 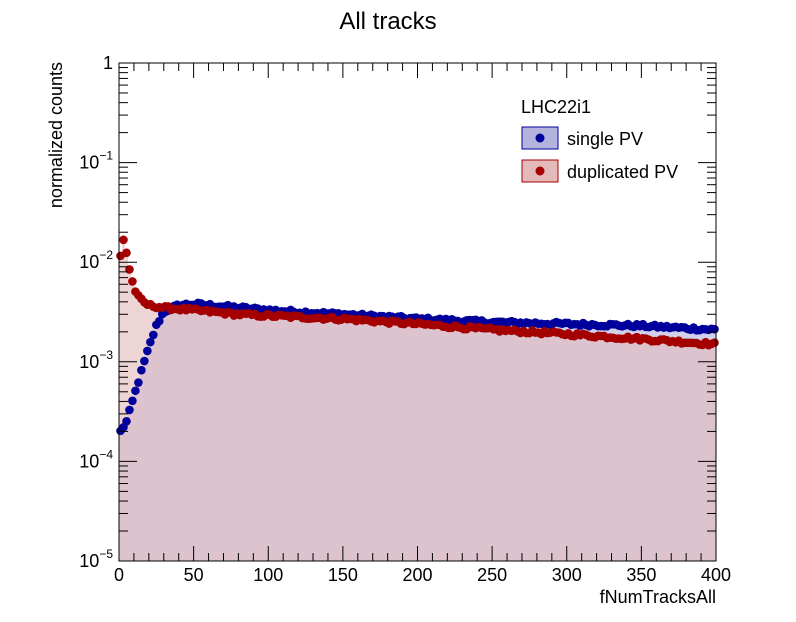 What do you see at coordinates (417, 575) in the screenshot?
I see `x-tick-label: 200` at bounding box center [417, 575].